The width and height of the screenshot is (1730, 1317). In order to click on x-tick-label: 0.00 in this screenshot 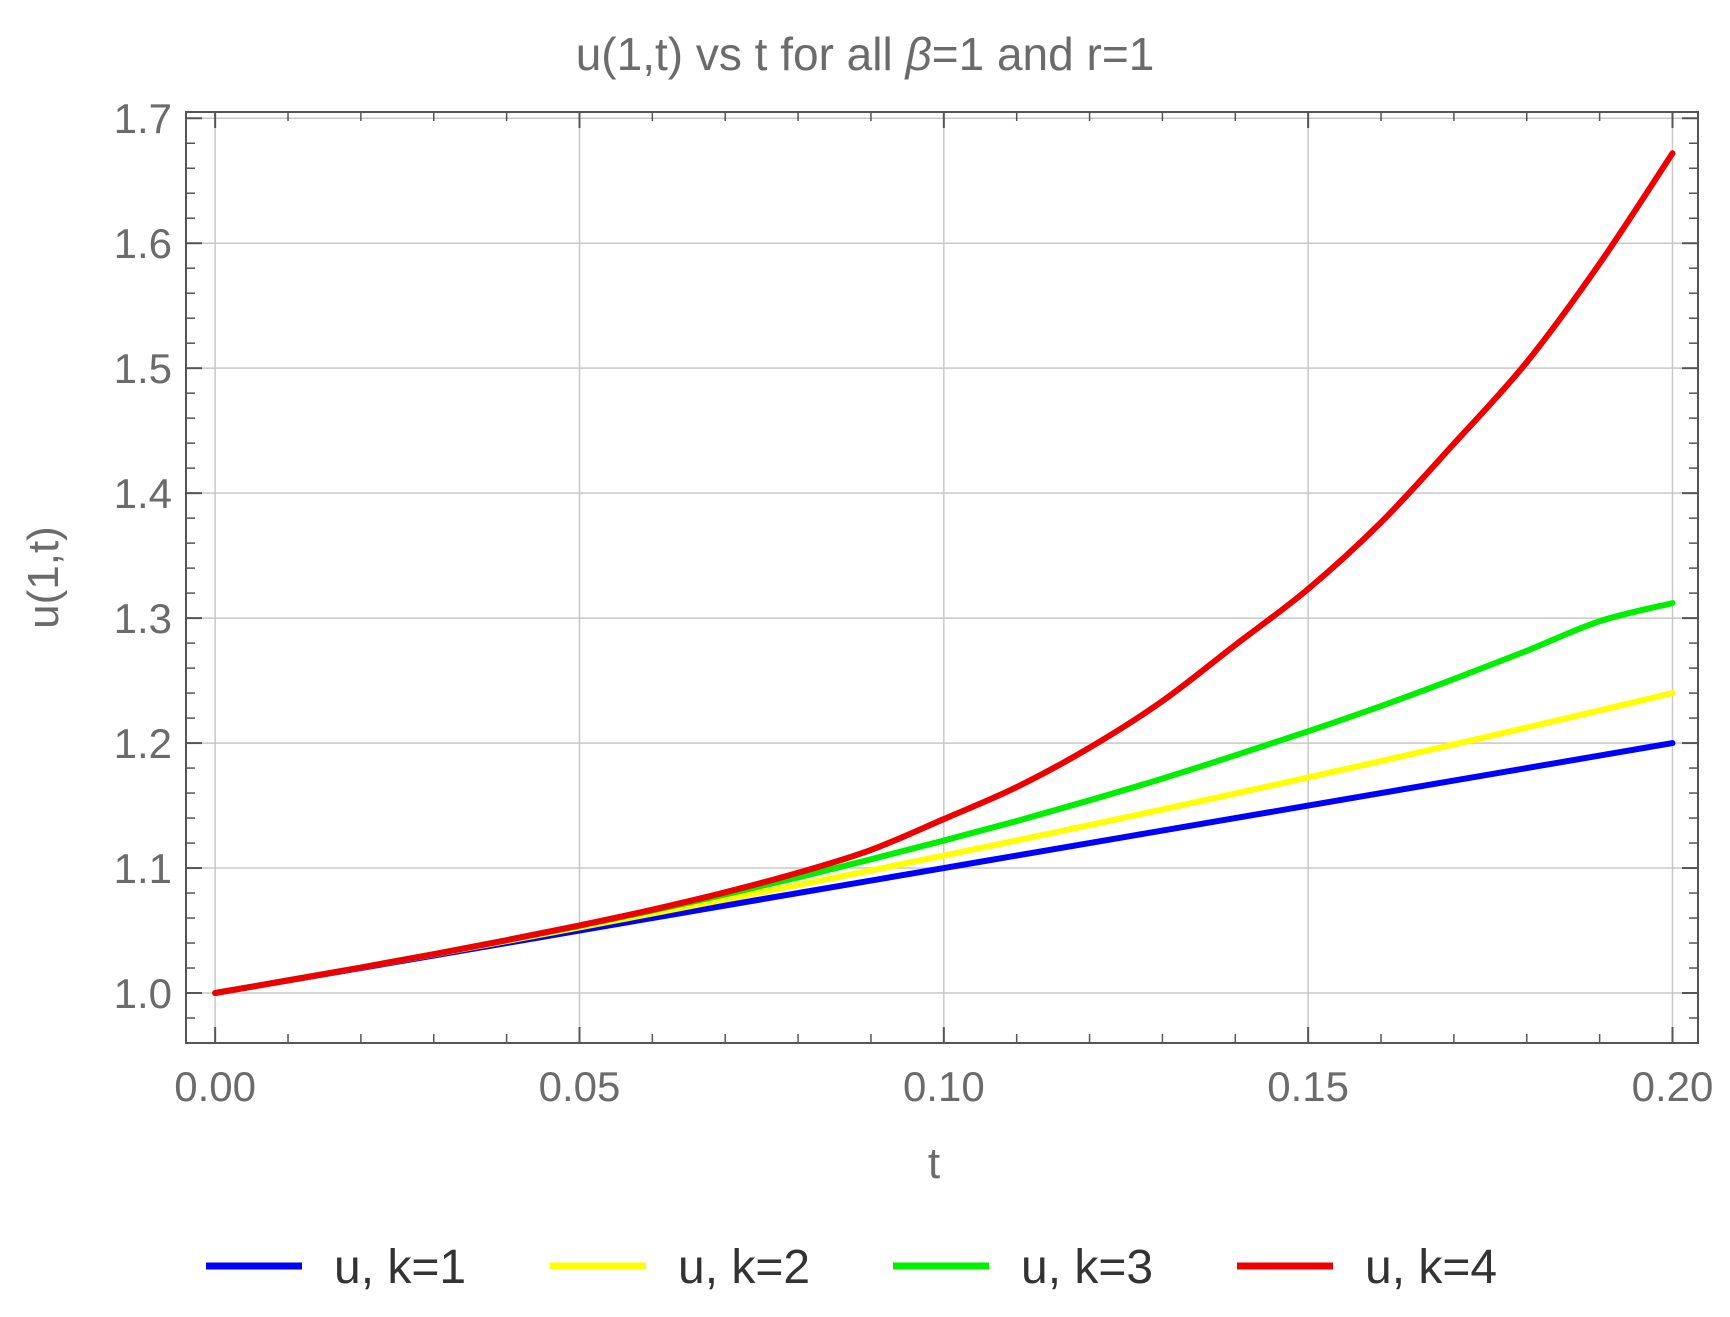, I will do `click(215, 1086)`.